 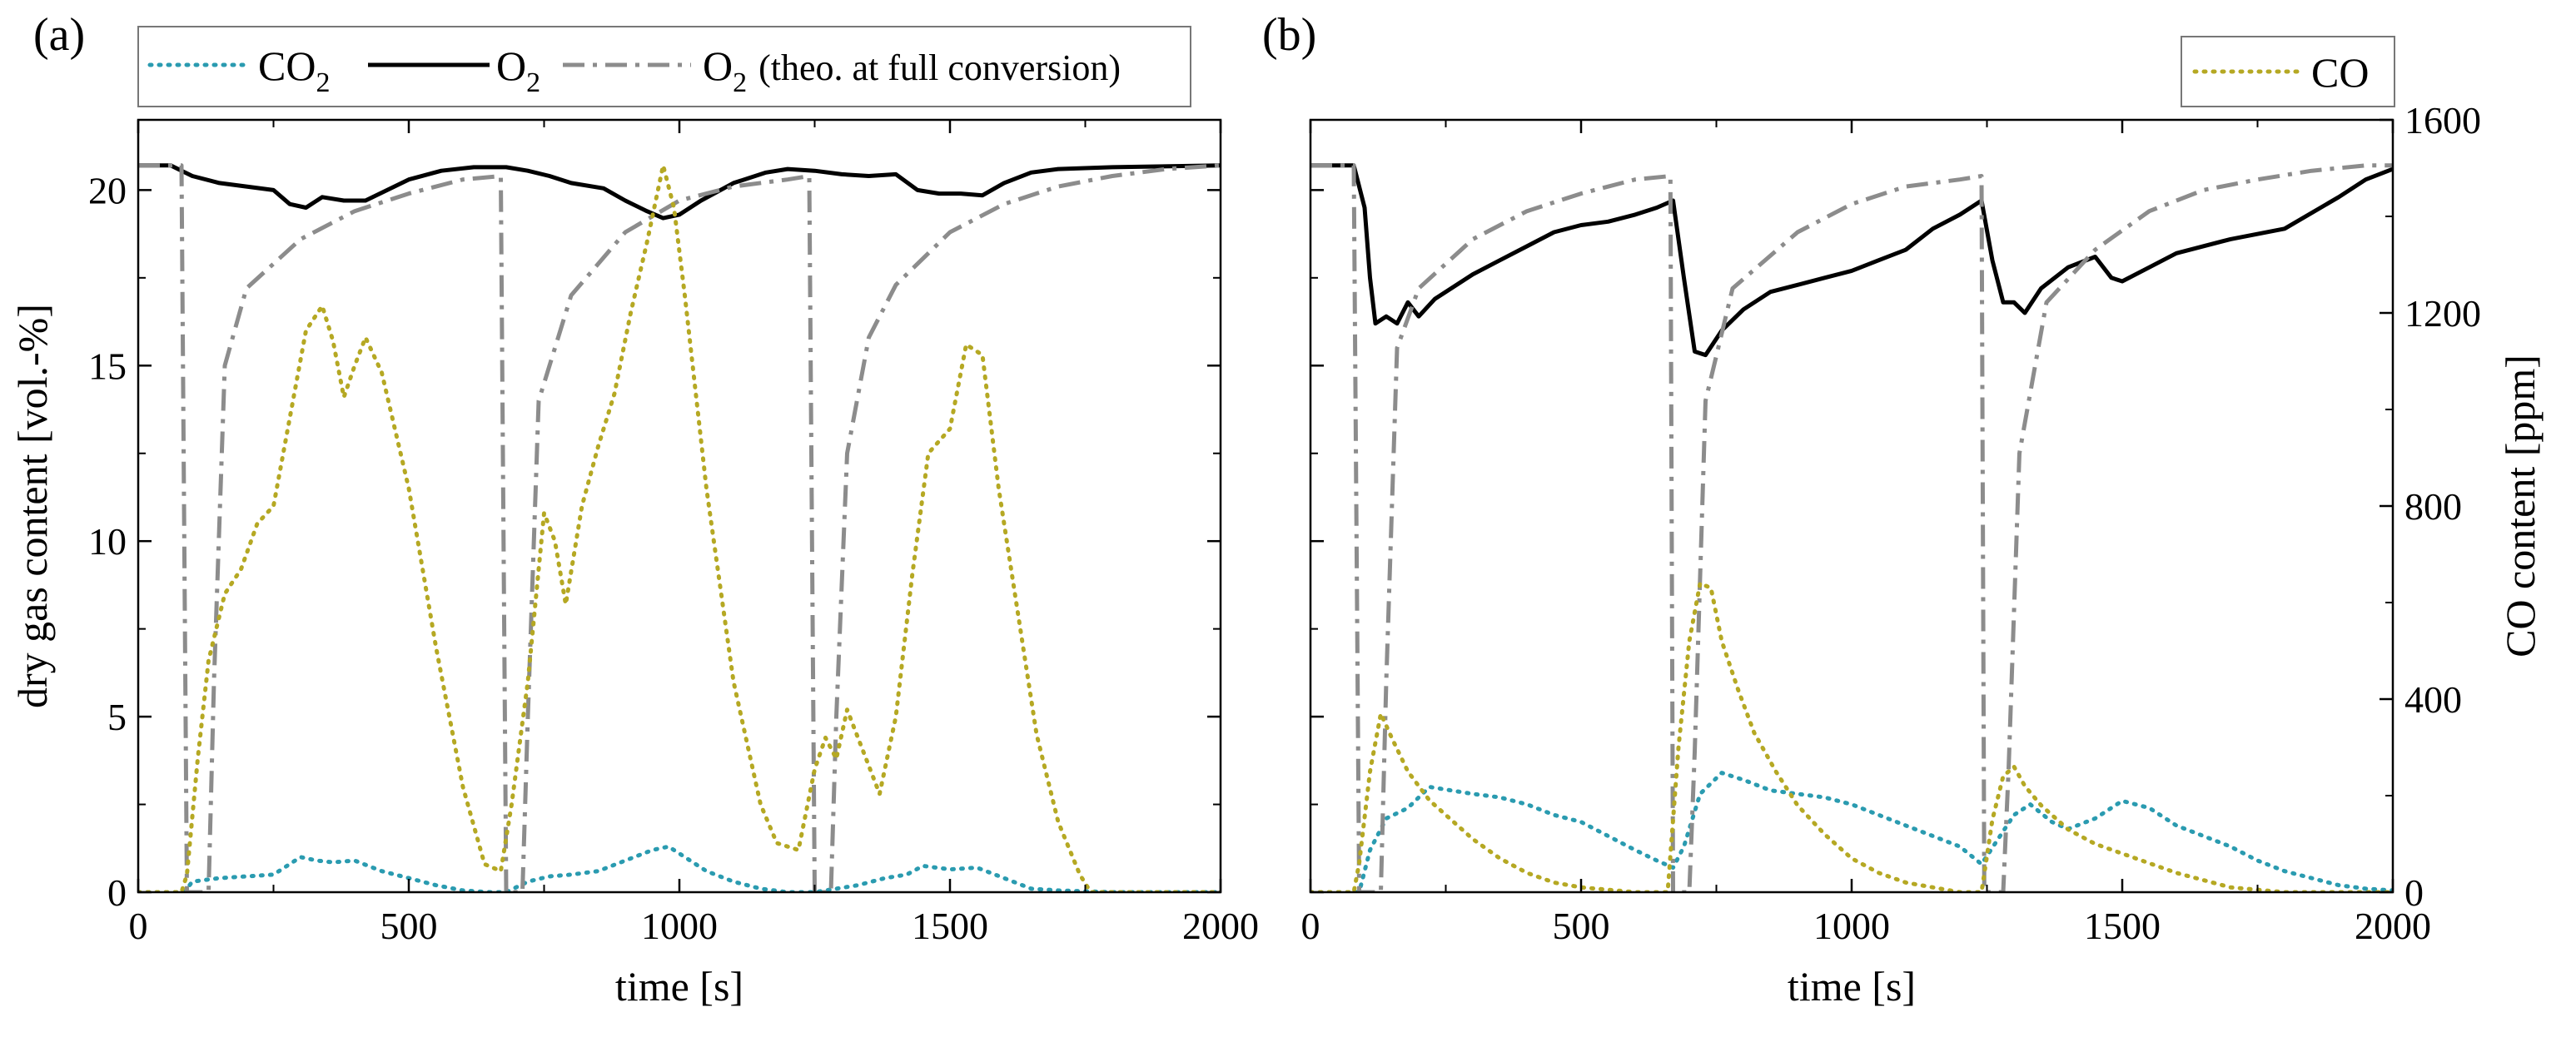 I want to click on panel-a-x-tick-label: 2000, so click(x=1220, y=926).